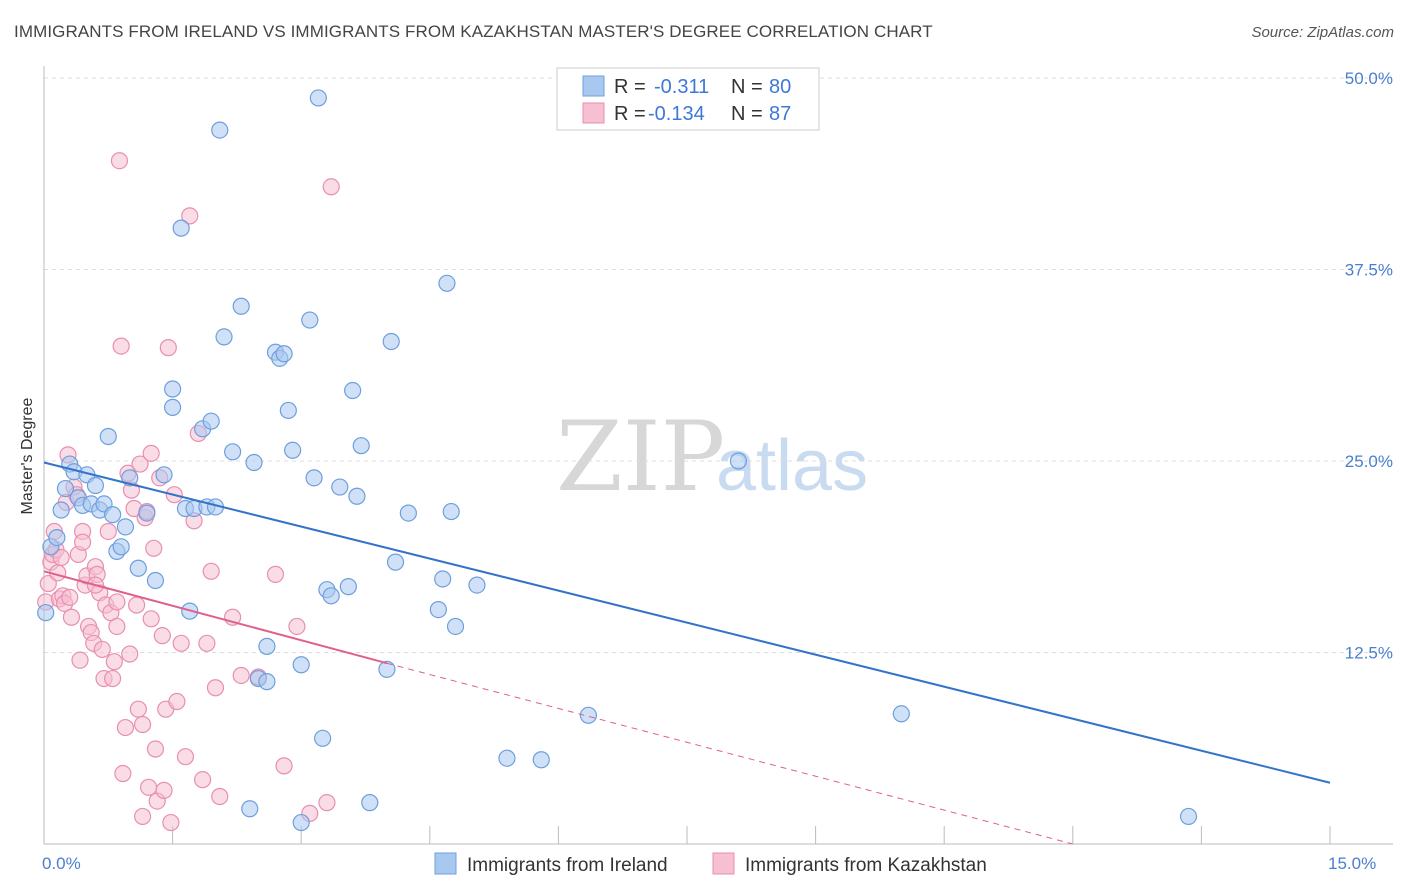  What do you see at coordinates (1322, 32) in the screenshot?
I see `chart-source: Source: ZipAtlas.com` at bounding box center [1322, 32].